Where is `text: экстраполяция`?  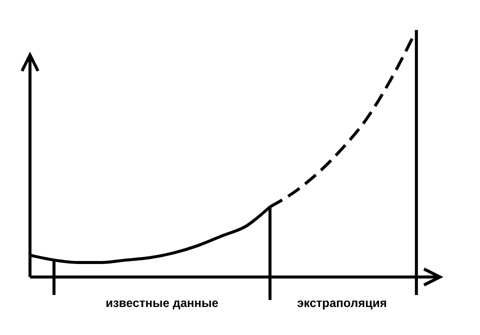 text: экстраполяция is located at coordinates (342, 303).